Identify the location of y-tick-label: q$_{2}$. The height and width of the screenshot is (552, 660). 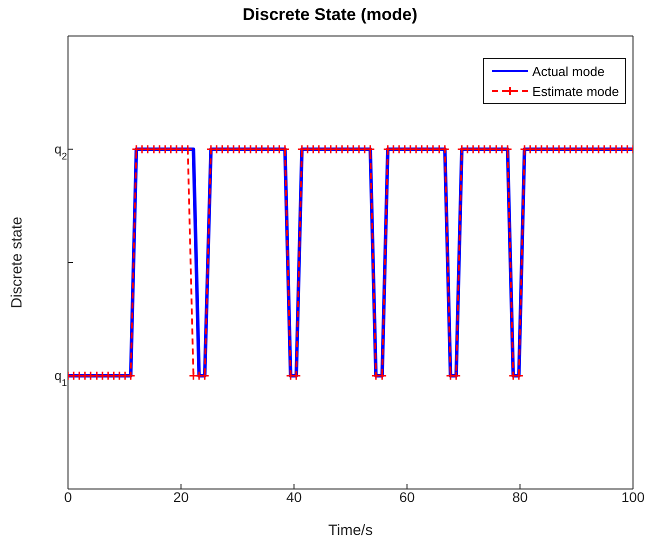
(60, 151).